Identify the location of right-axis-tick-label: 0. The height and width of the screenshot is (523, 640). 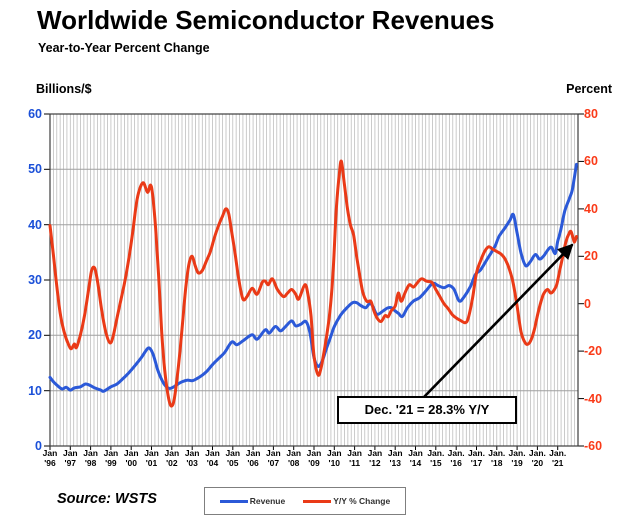
(587, 303).